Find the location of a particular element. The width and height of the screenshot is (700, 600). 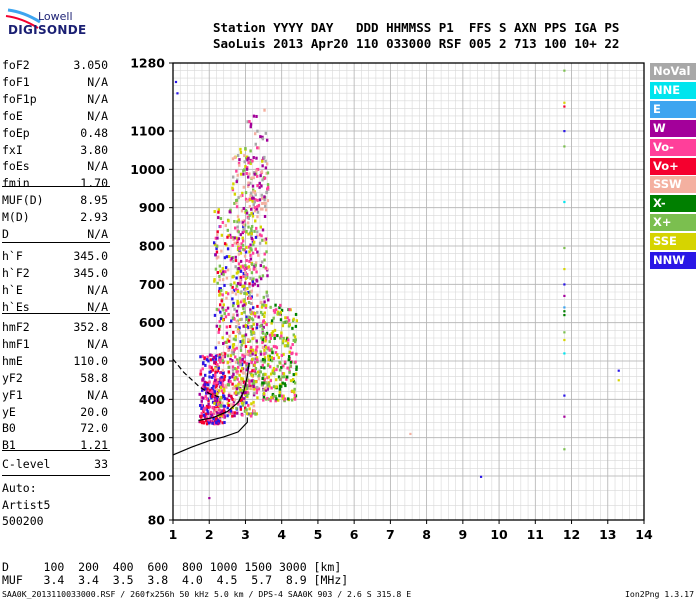

param-row: h`F2 345.0 is located at coordinates (55, 273).